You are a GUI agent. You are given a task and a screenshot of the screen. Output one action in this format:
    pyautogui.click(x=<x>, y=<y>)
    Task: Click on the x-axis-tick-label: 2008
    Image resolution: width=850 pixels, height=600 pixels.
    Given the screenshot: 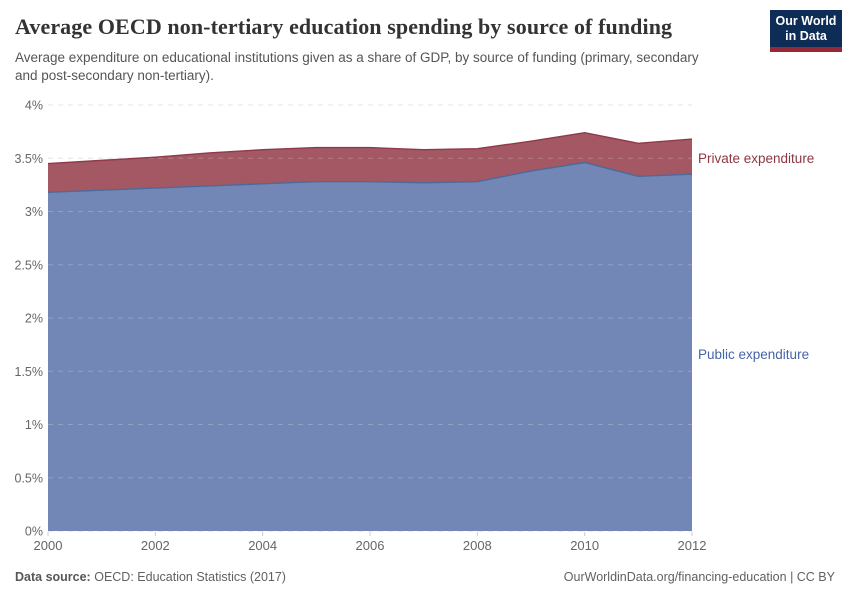 What is the action you would take?
    pyautogui.click(x=477, y=545)
    